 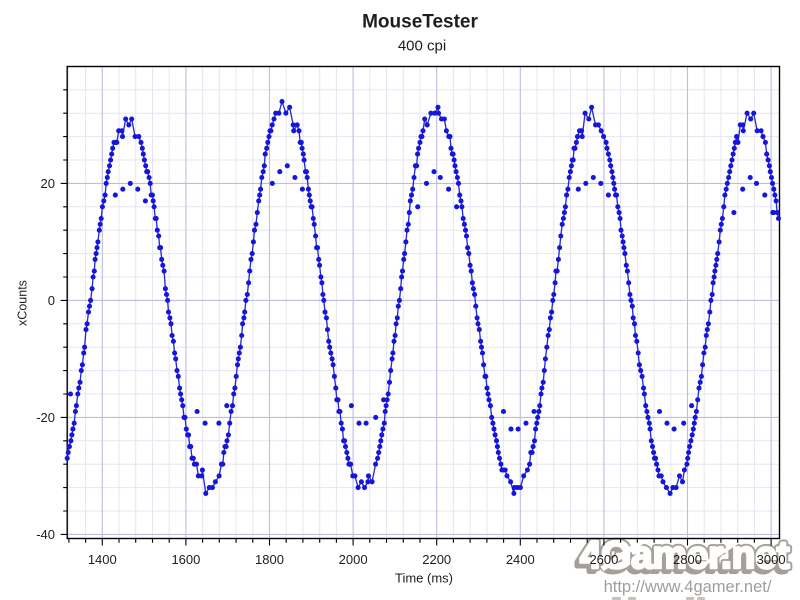 I want to click on svg-text: -40, so click(x=45, y=534).